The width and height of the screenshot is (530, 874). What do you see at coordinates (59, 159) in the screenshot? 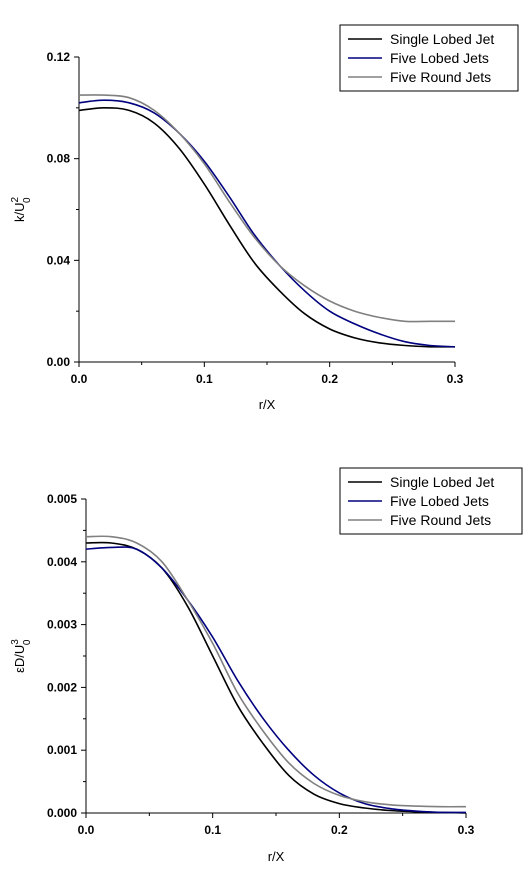
I see `y-tick-label: 0.08` at bounding box center [59, 159].